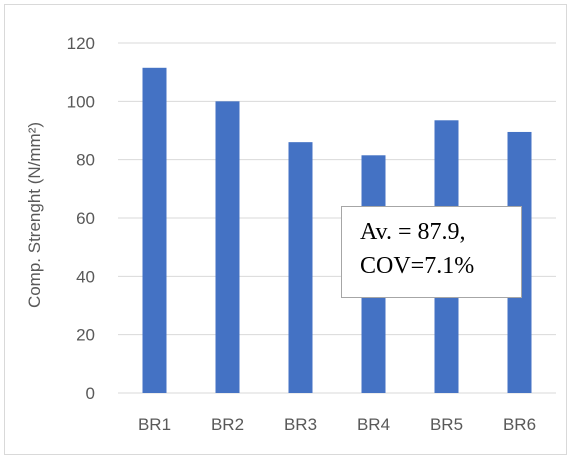  What do you see at coordinates (154, 424) in the screenshot?
I see `x-tick-label: BR1` at bounding box center [154, 424].